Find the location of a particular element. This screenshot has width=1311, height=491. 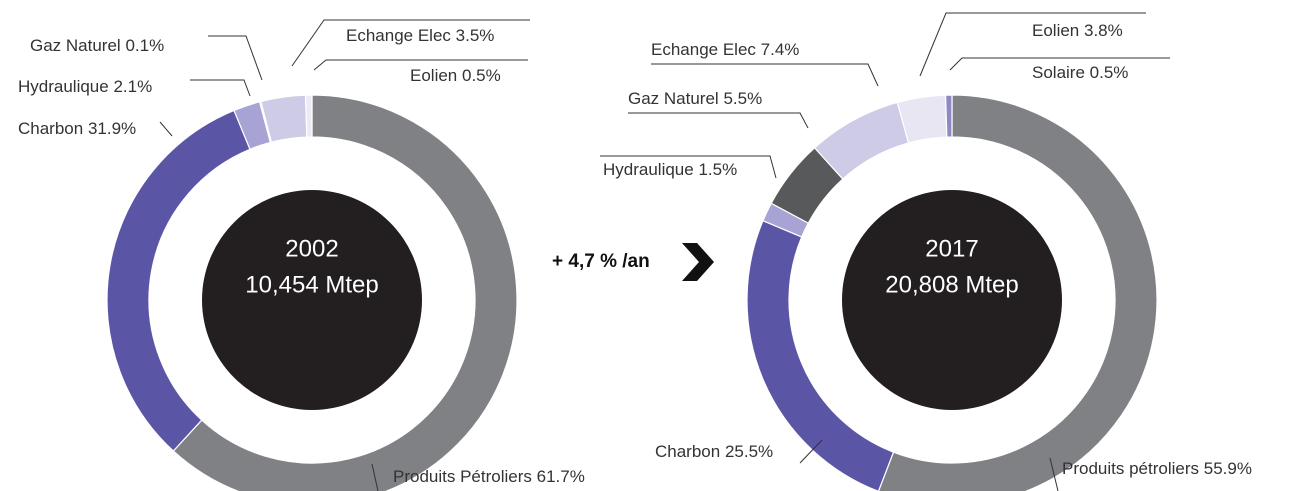

segment-name: Produits Pétroliers is located at coordinates (462, 476).